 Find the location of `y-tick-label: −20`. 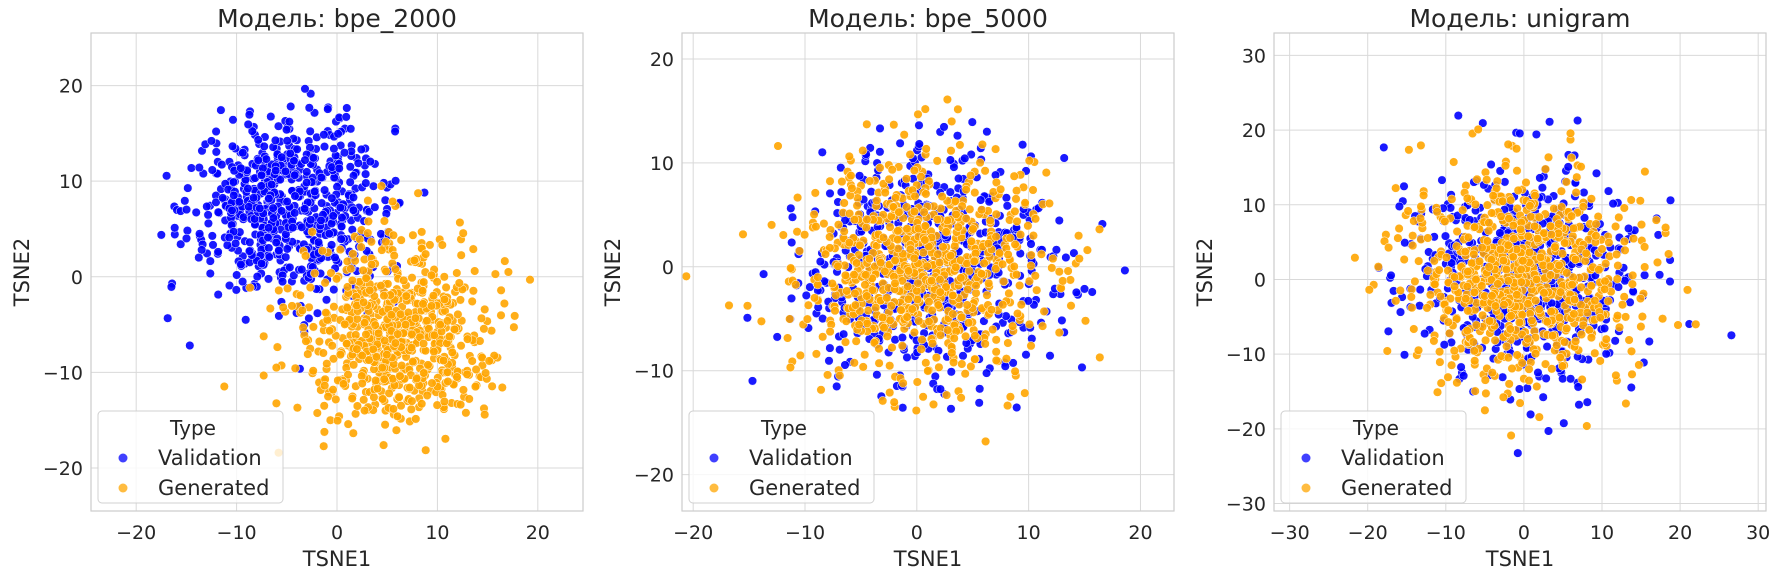

y-tick-label: −20 is located at coordinates (63, 469).